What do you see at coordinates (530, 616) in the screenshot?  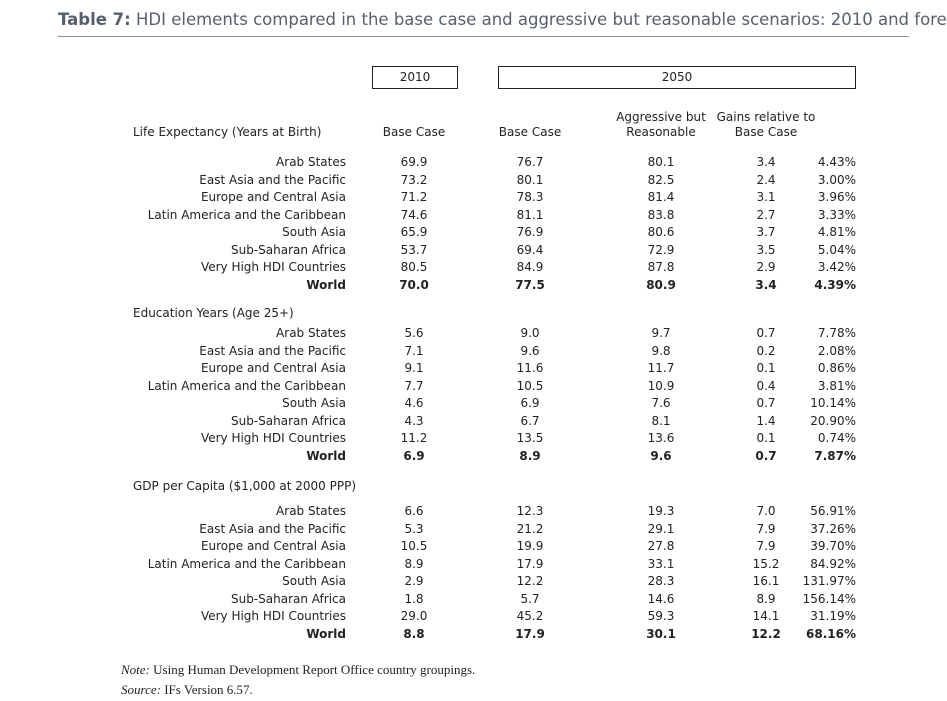 I see `cell: 45.2` at bounding box center [530, 616].